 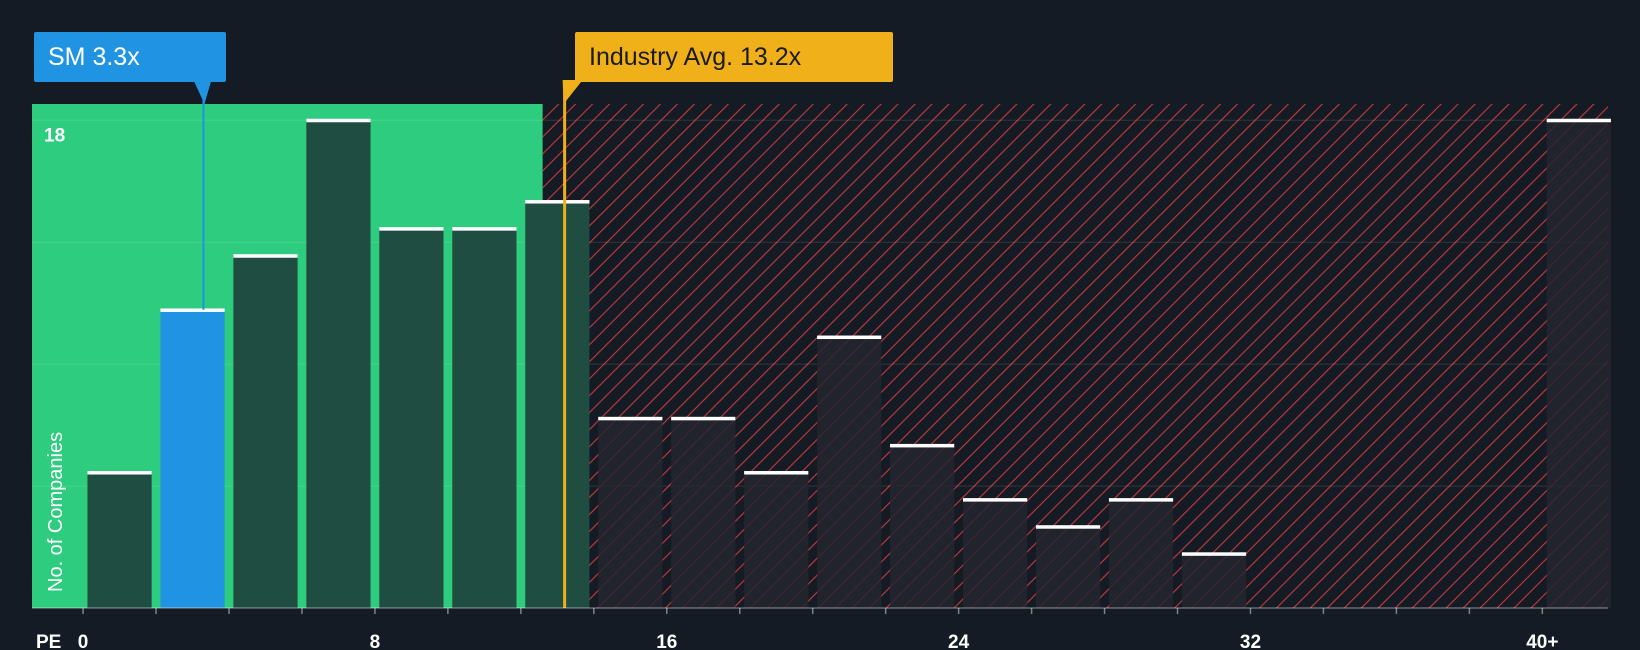 What do you see at coordinates (48, 641) in the screenshot?
I see `x-axis-label: PE` at bounding box center [48, 641].